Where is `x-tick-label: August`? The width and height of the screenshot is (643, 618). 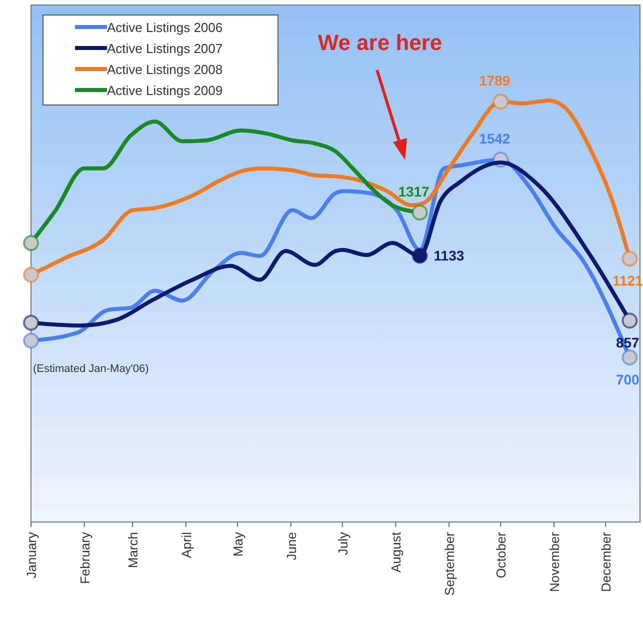
x-tick-label: August is located at coordinates (396, 552).